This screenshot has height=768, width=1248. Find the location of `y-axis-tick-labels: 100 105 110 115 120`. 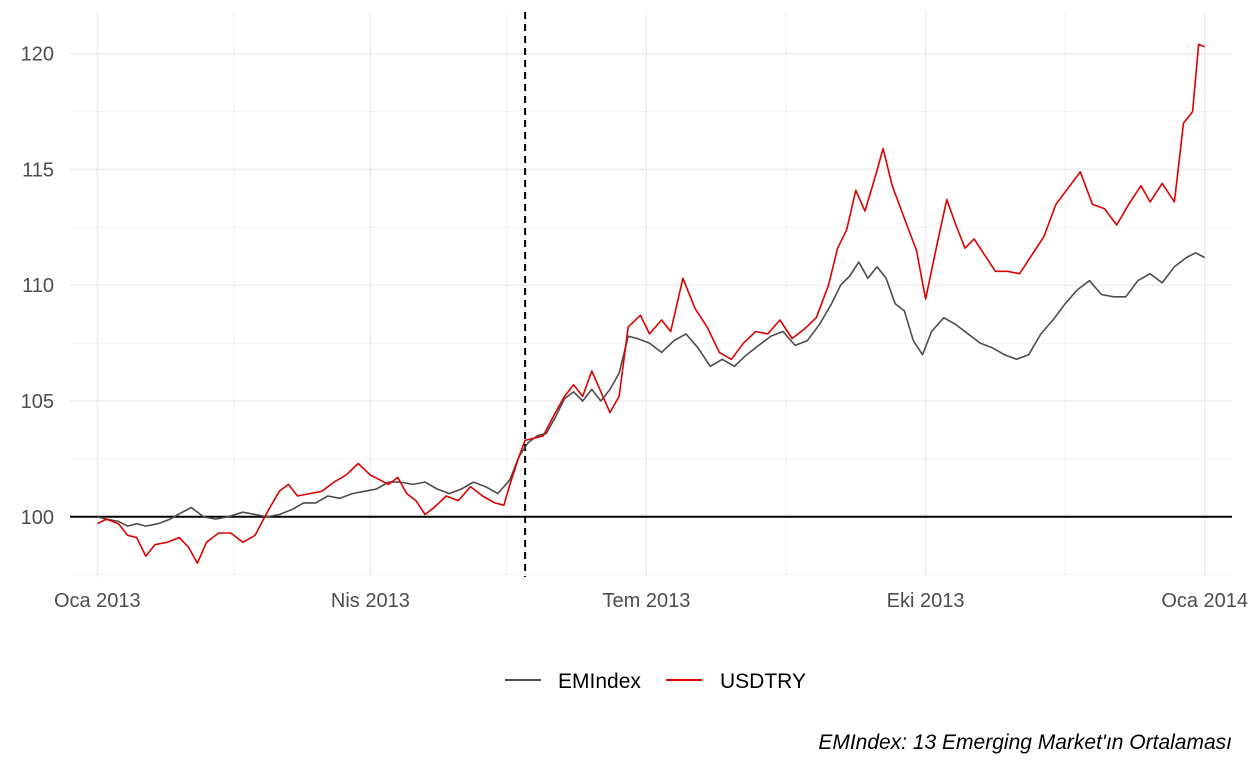

y-axis-tick-labels: 100 105 110 115 120 is located at coordinates (37, 286).